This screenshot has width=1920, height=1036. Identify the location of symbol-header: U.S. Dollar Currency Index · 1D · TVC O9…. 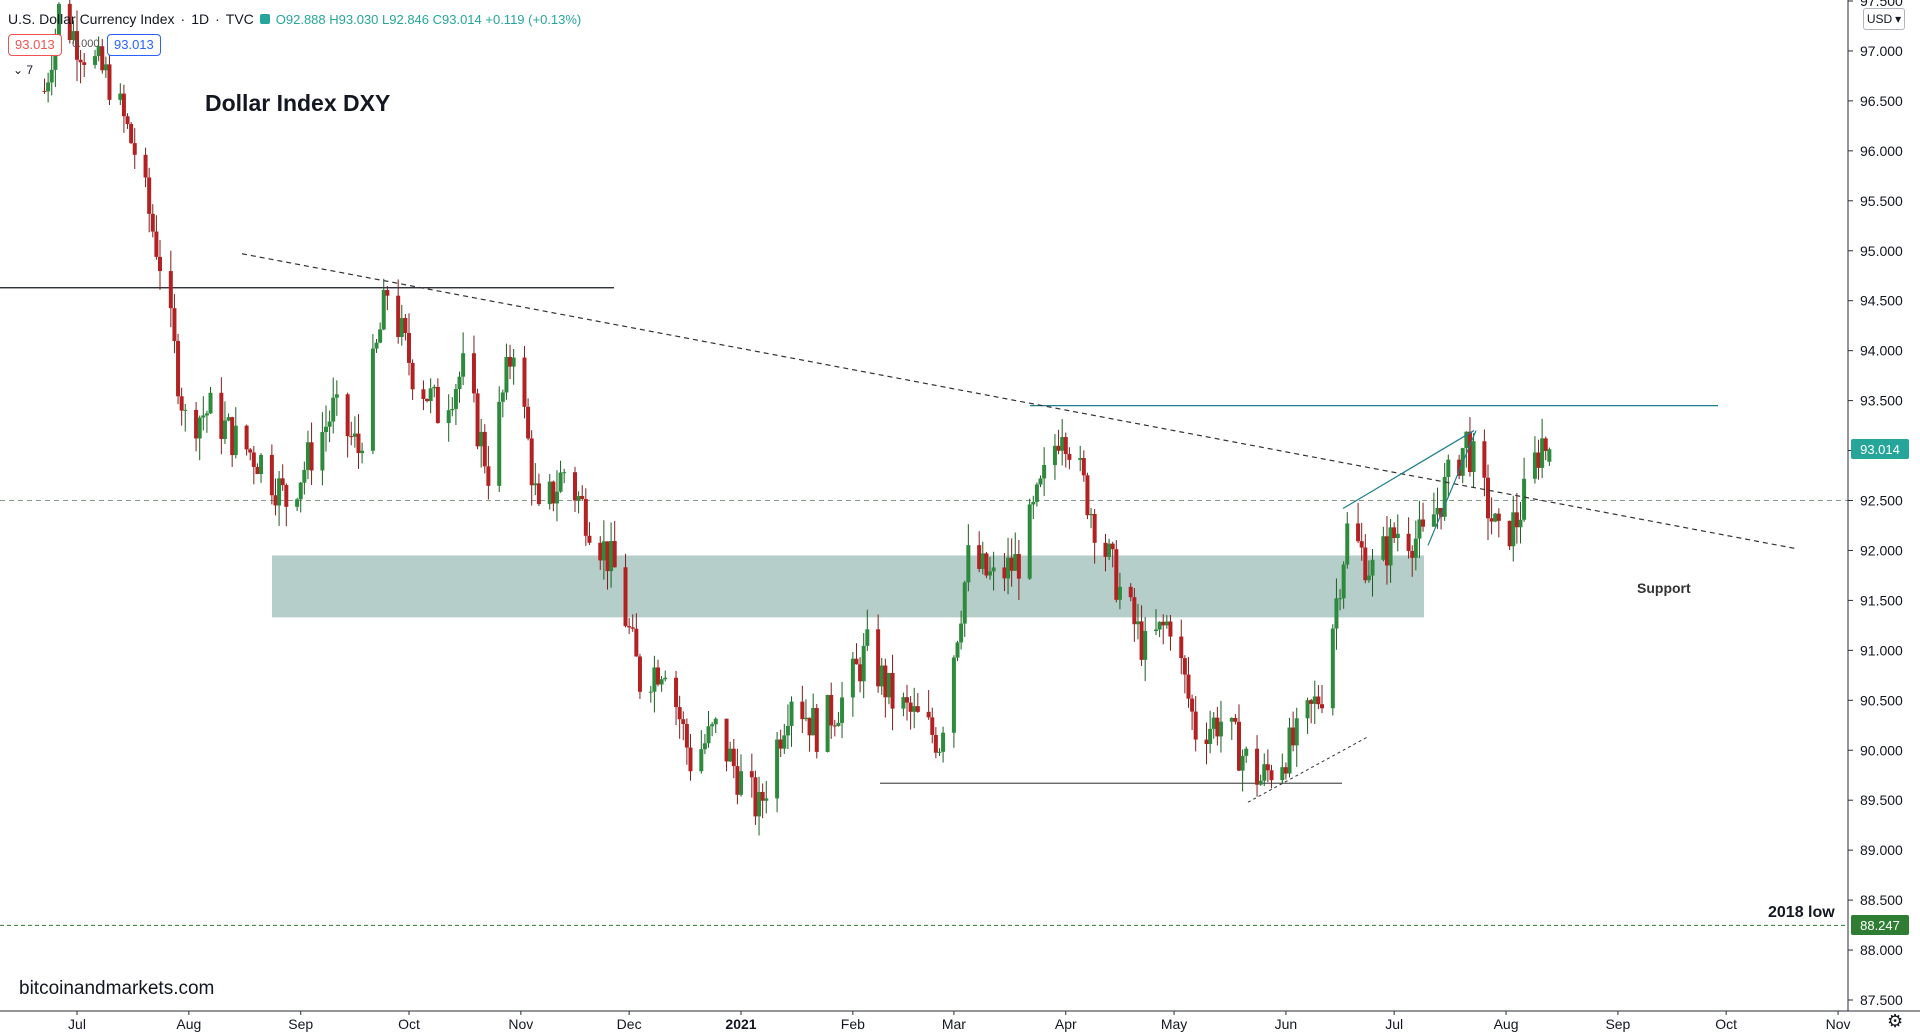
(294, 19).